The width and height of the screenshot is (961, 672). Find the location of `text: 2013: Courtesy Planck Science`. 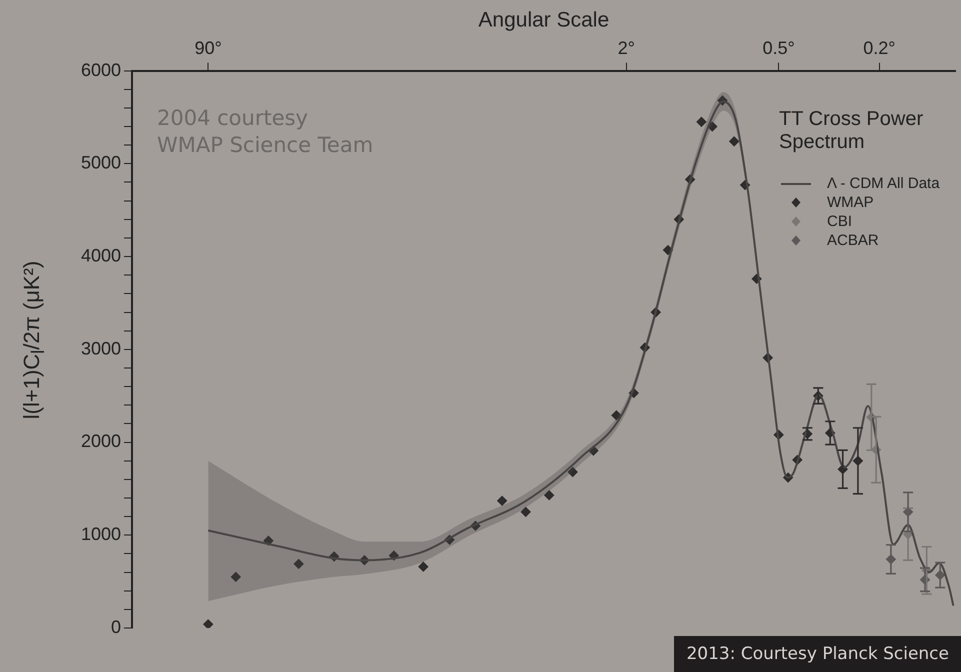

text: 2013: Courtesy Planck Science is located at coordinates (817, 654).